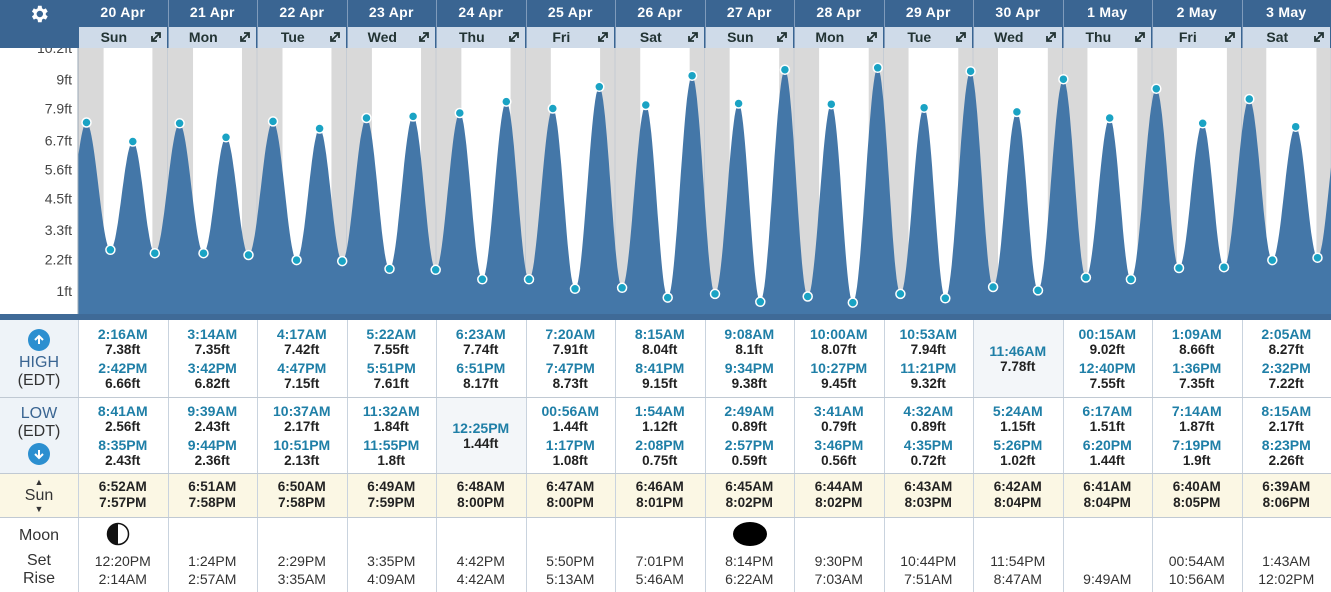 The width and height of the screenshot is (1331, 592). What do you see at coordinates (929, 435) in the screenshot?
I see `low-tide-cell: 4:32AM 0.89ft 4:35PM 0.72ft` at bounding box center [929, 435].